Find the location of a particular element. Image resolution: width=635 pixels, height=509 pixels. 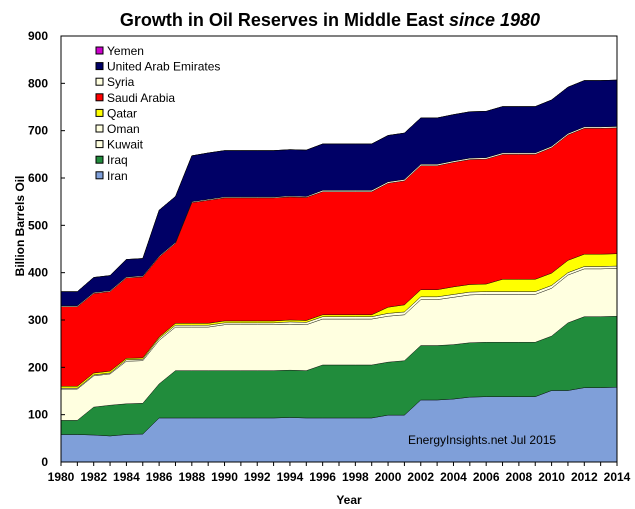

legend-item-qatar: Qatar is located at coordinates (116, 113).